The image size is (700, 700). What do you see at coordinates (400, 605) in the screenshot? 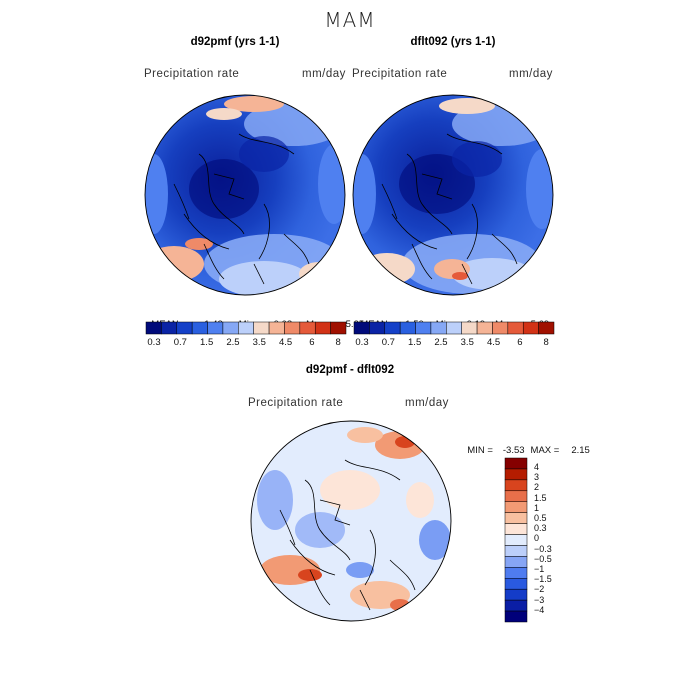
I see `difference-anomaly-red-s` at bounding box center [400, 605].